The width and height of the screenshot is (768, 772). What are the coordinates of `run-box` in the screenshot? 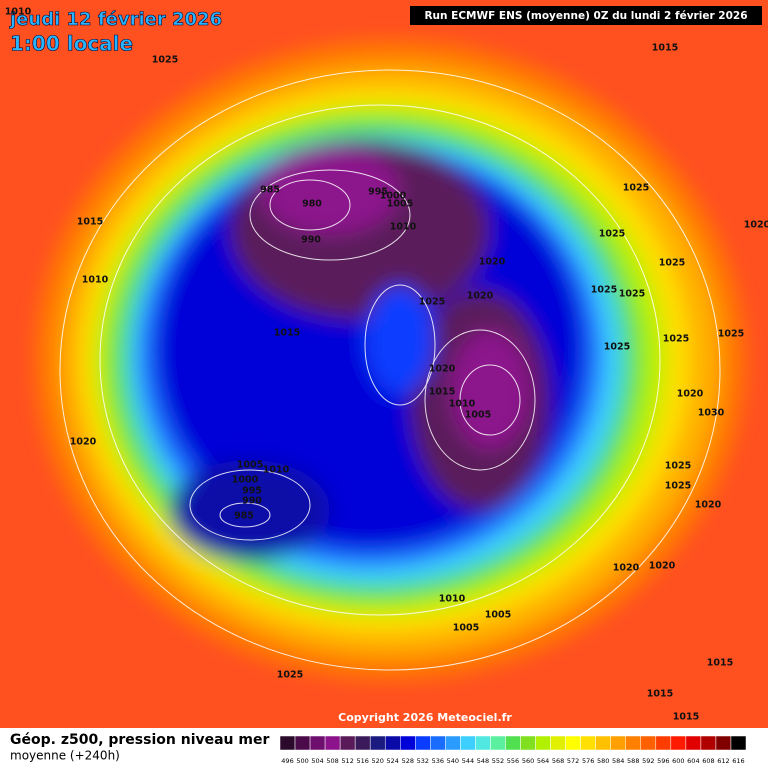 It's located at (586, 15).